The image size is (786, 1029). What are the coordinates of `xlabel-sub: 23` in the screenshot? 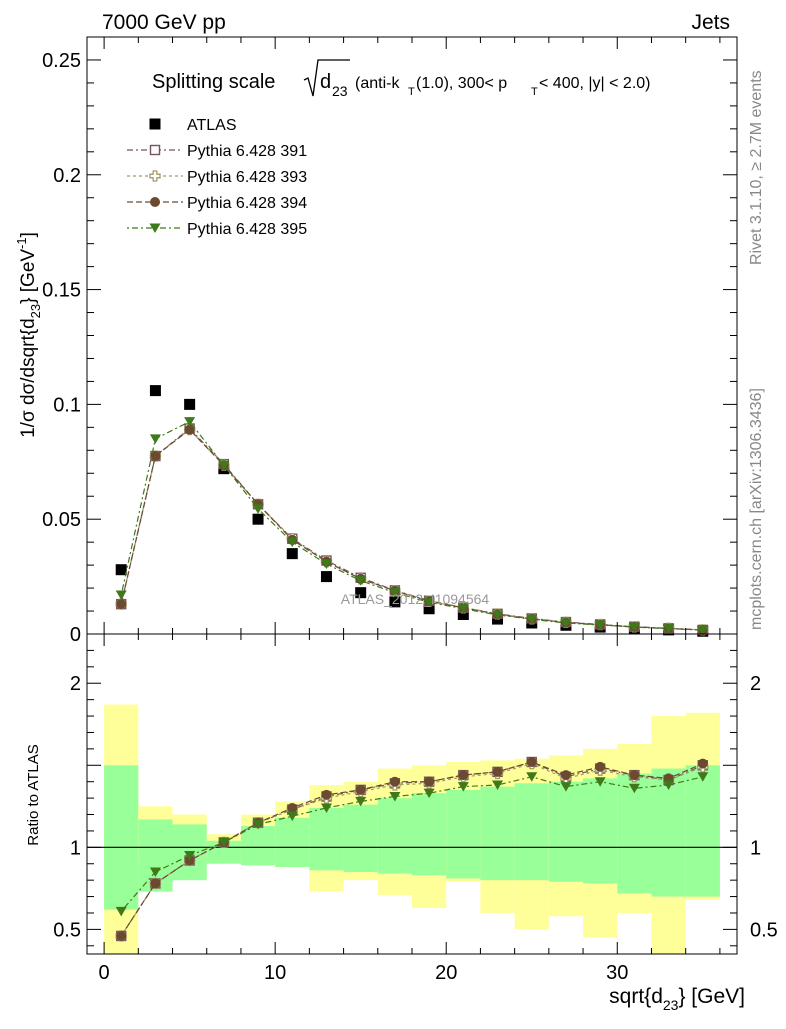 It's located at (671, 1005).